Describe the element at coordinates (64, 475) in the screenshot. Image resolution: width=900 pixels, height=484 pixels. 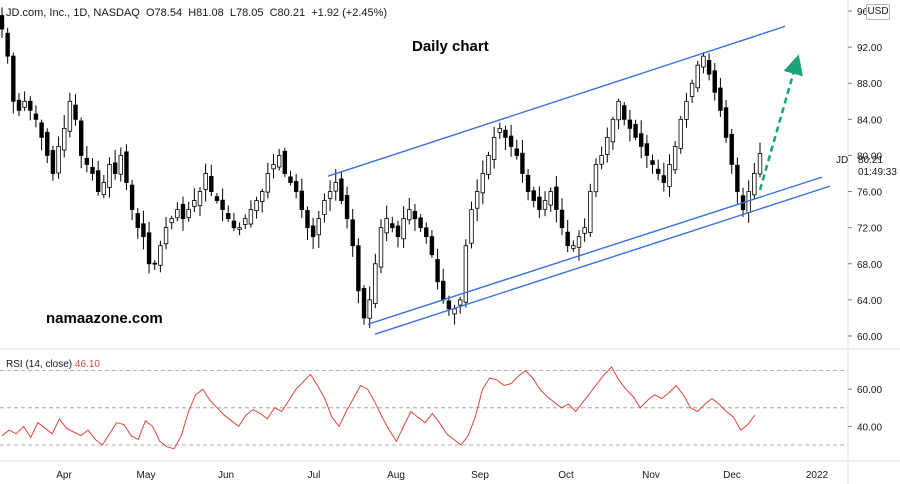
I see `time-tick-label: Apr` at that location.